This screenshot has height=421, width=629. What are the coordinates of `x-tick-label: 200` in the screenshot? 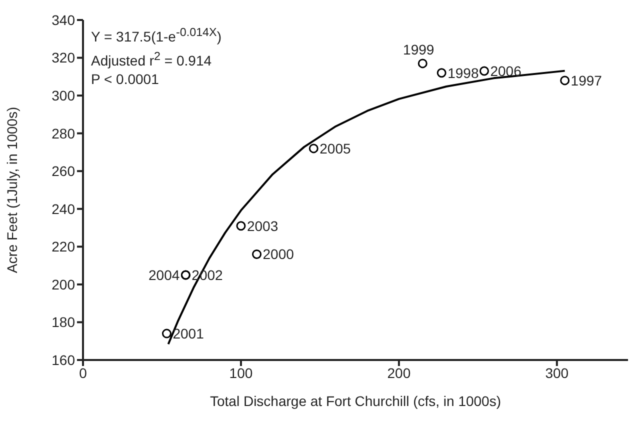 It's located at (399, 372).